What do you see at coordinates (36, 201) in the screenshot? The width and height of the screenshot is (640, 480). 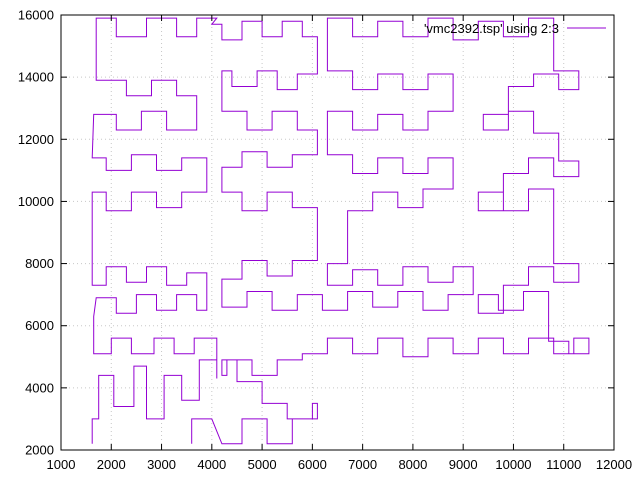 I see `y-tick-label: 10000` at bounding box center [36, 201].